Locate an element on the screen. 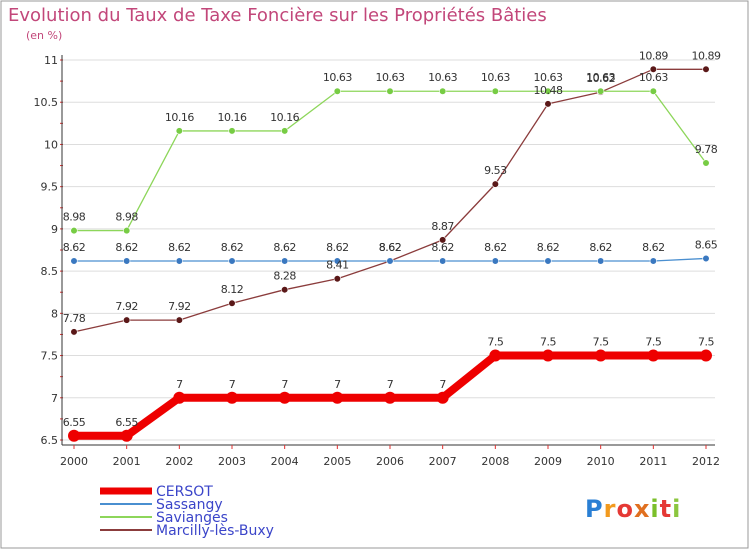  x-tick-label: 2010 is located at coordinates (601, 461).